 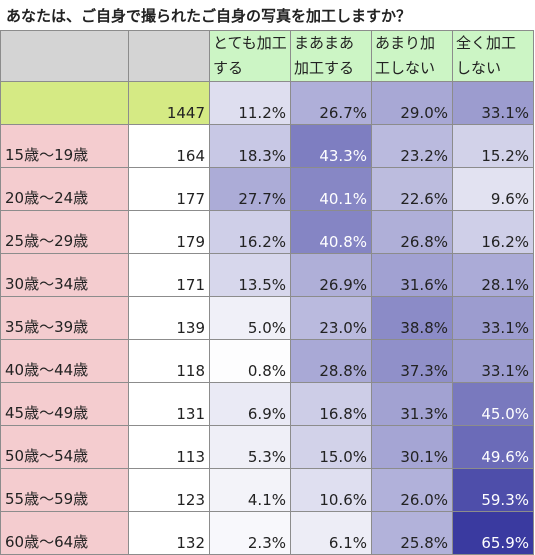 What do you see at coordinates (412, 533) in the screenshot?
I see `pct-not-much: 25.8%` at bounding box center [412, 533].